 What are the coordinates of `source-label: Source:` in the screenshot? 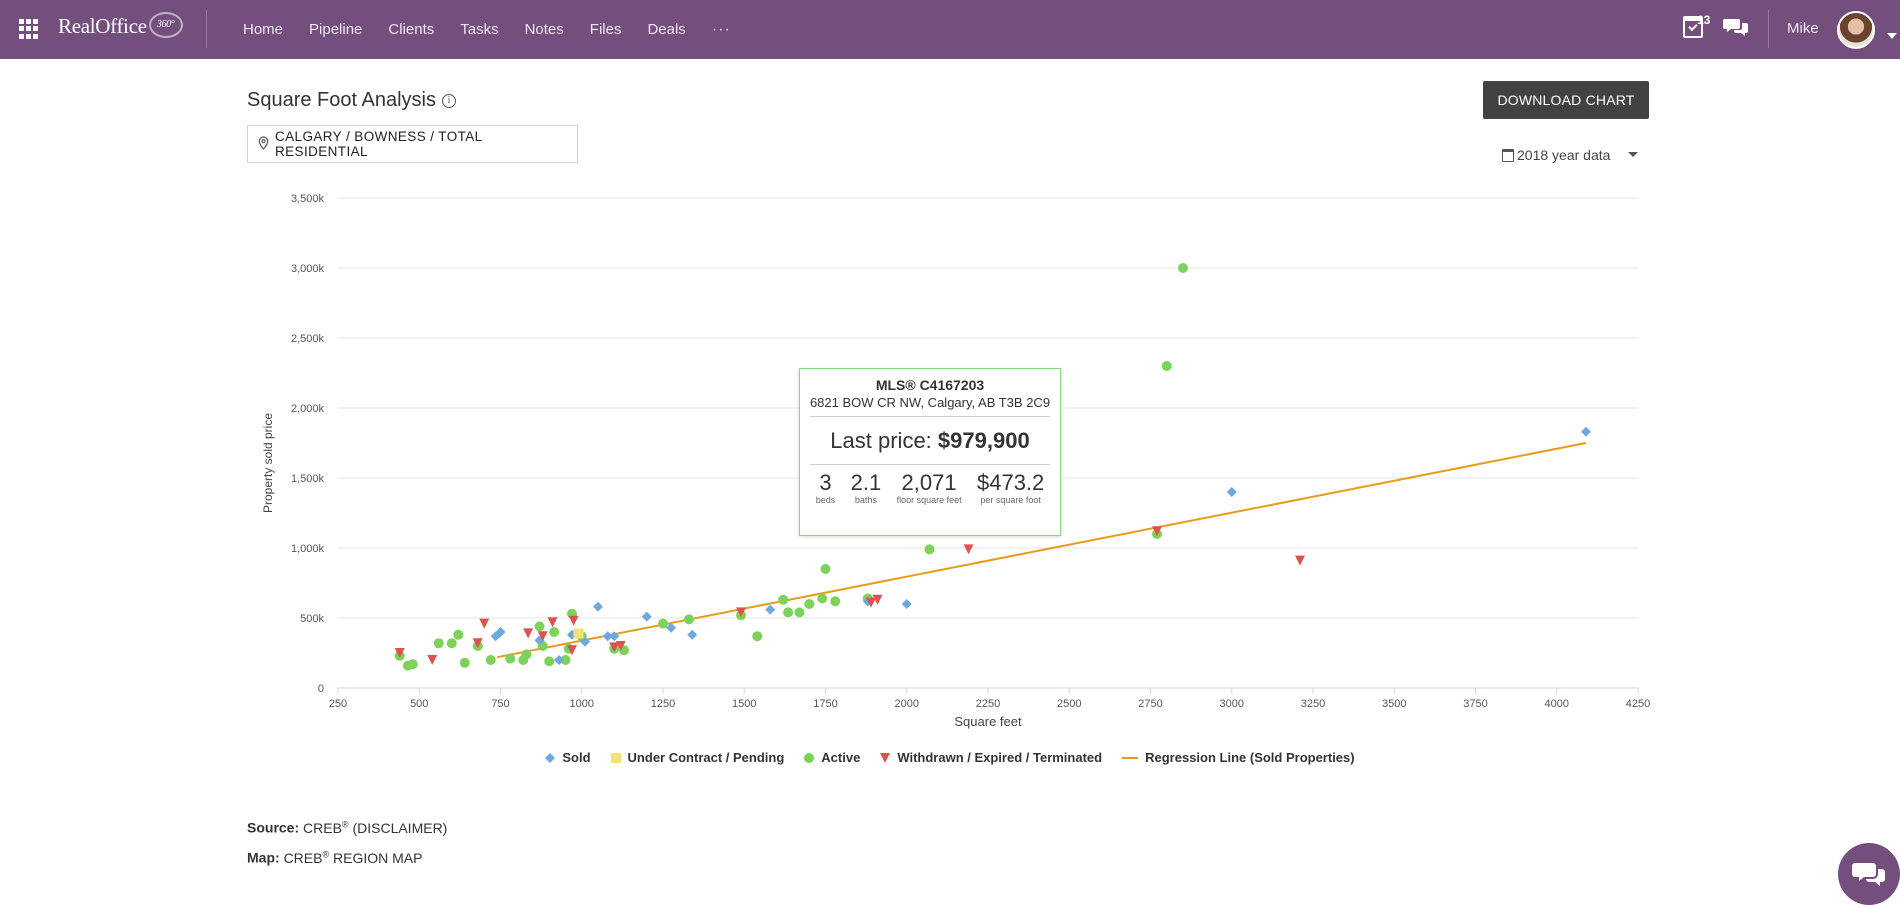 It's located at (273, 827).